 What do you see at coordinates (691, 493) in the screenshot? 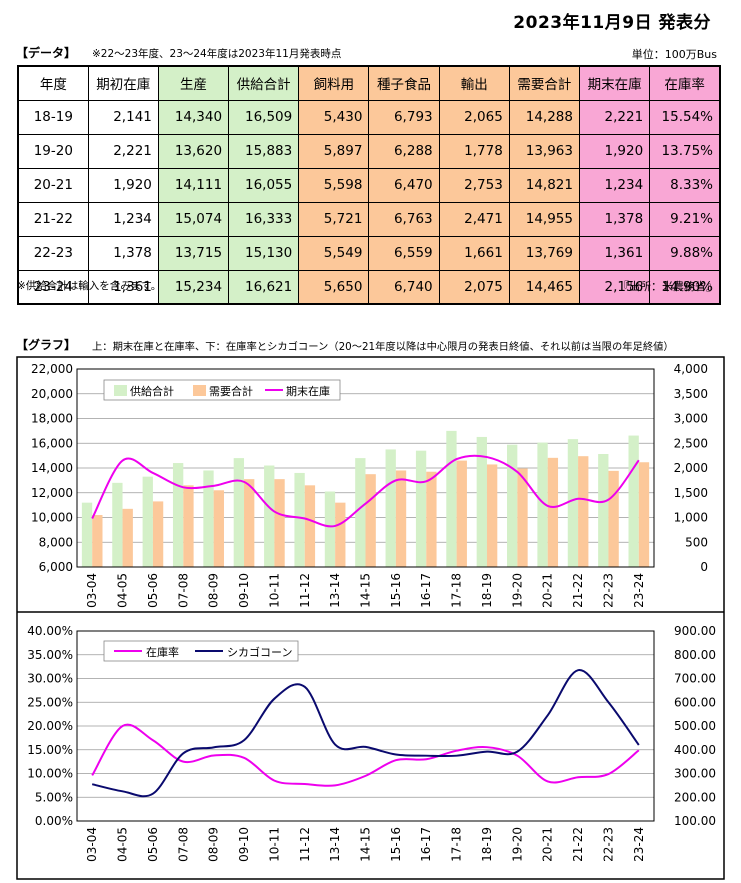
I see `top-right-tick-label: 1,500` at bounding box center [691, 493].